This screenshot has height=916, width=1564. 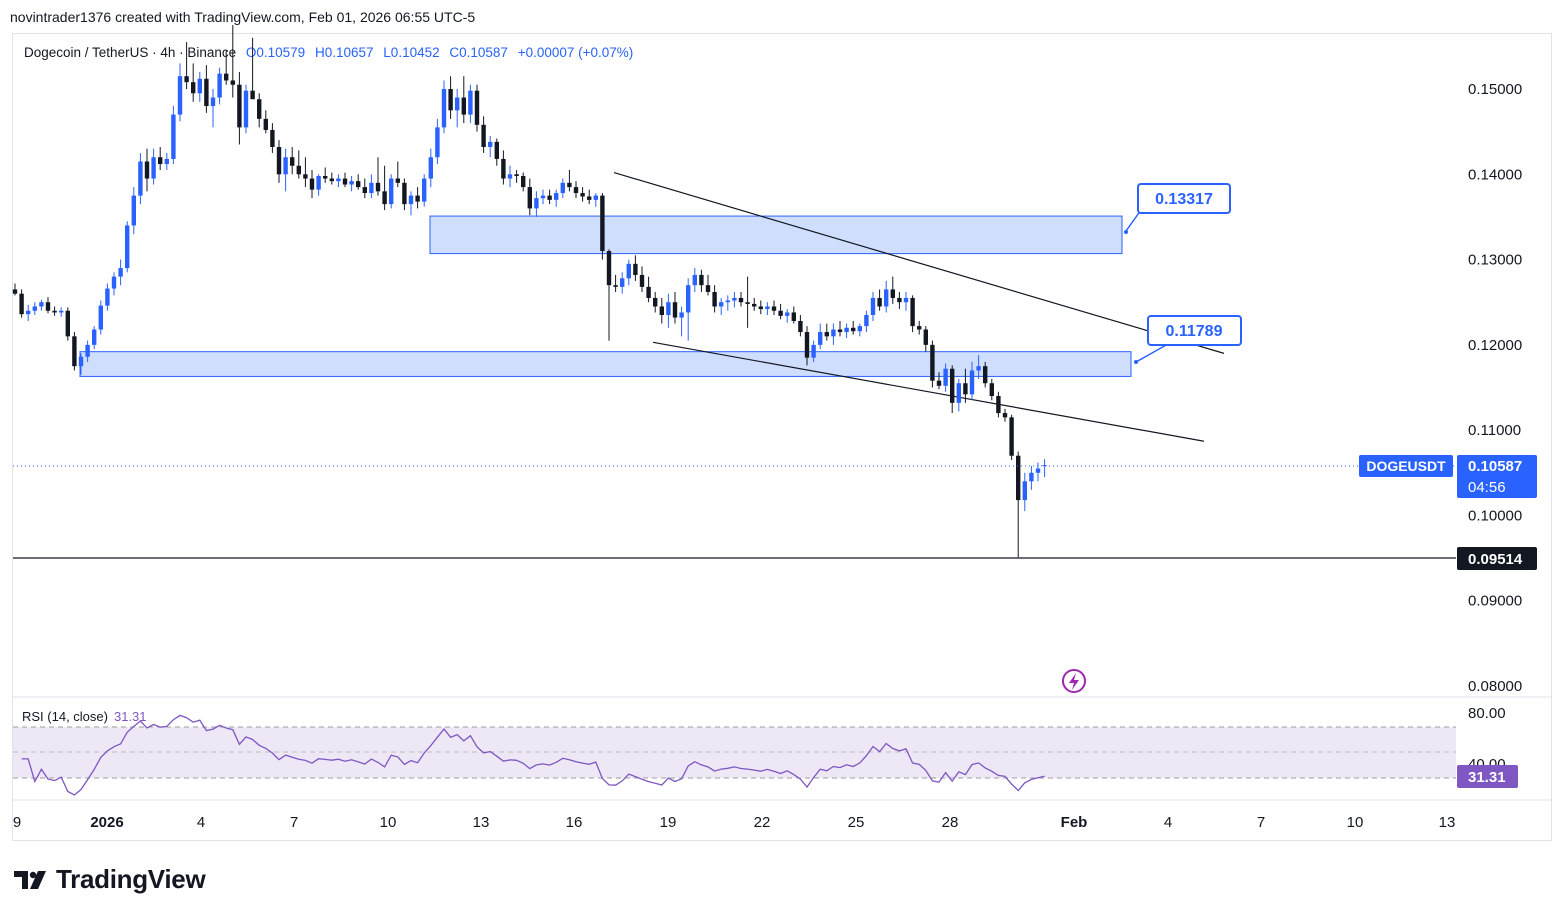 I want to click on tradingview-logo: TradingView, so click(x=110, y=879).